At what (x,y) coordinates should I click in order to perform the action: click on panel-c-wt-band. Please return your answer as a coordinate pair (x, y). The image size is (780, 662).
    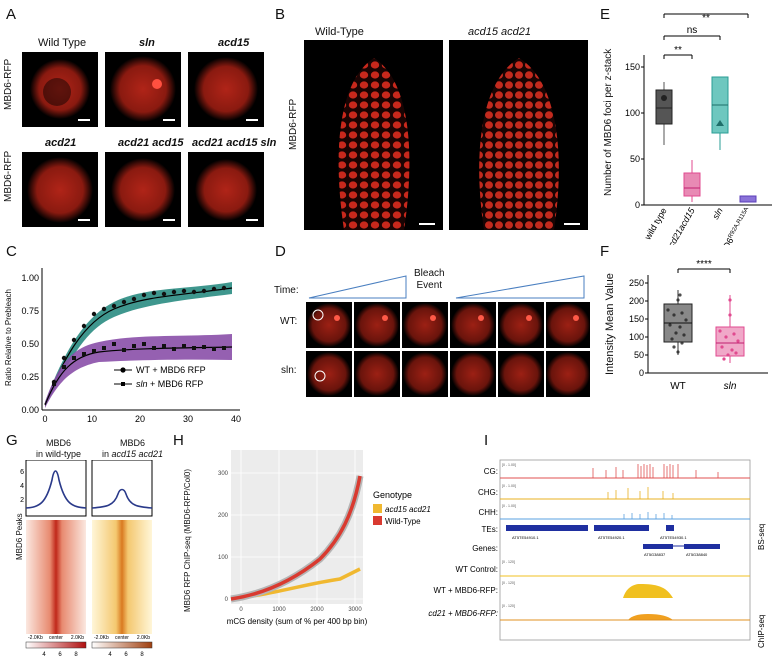
    Looking at the image, I should click on (138, 344).